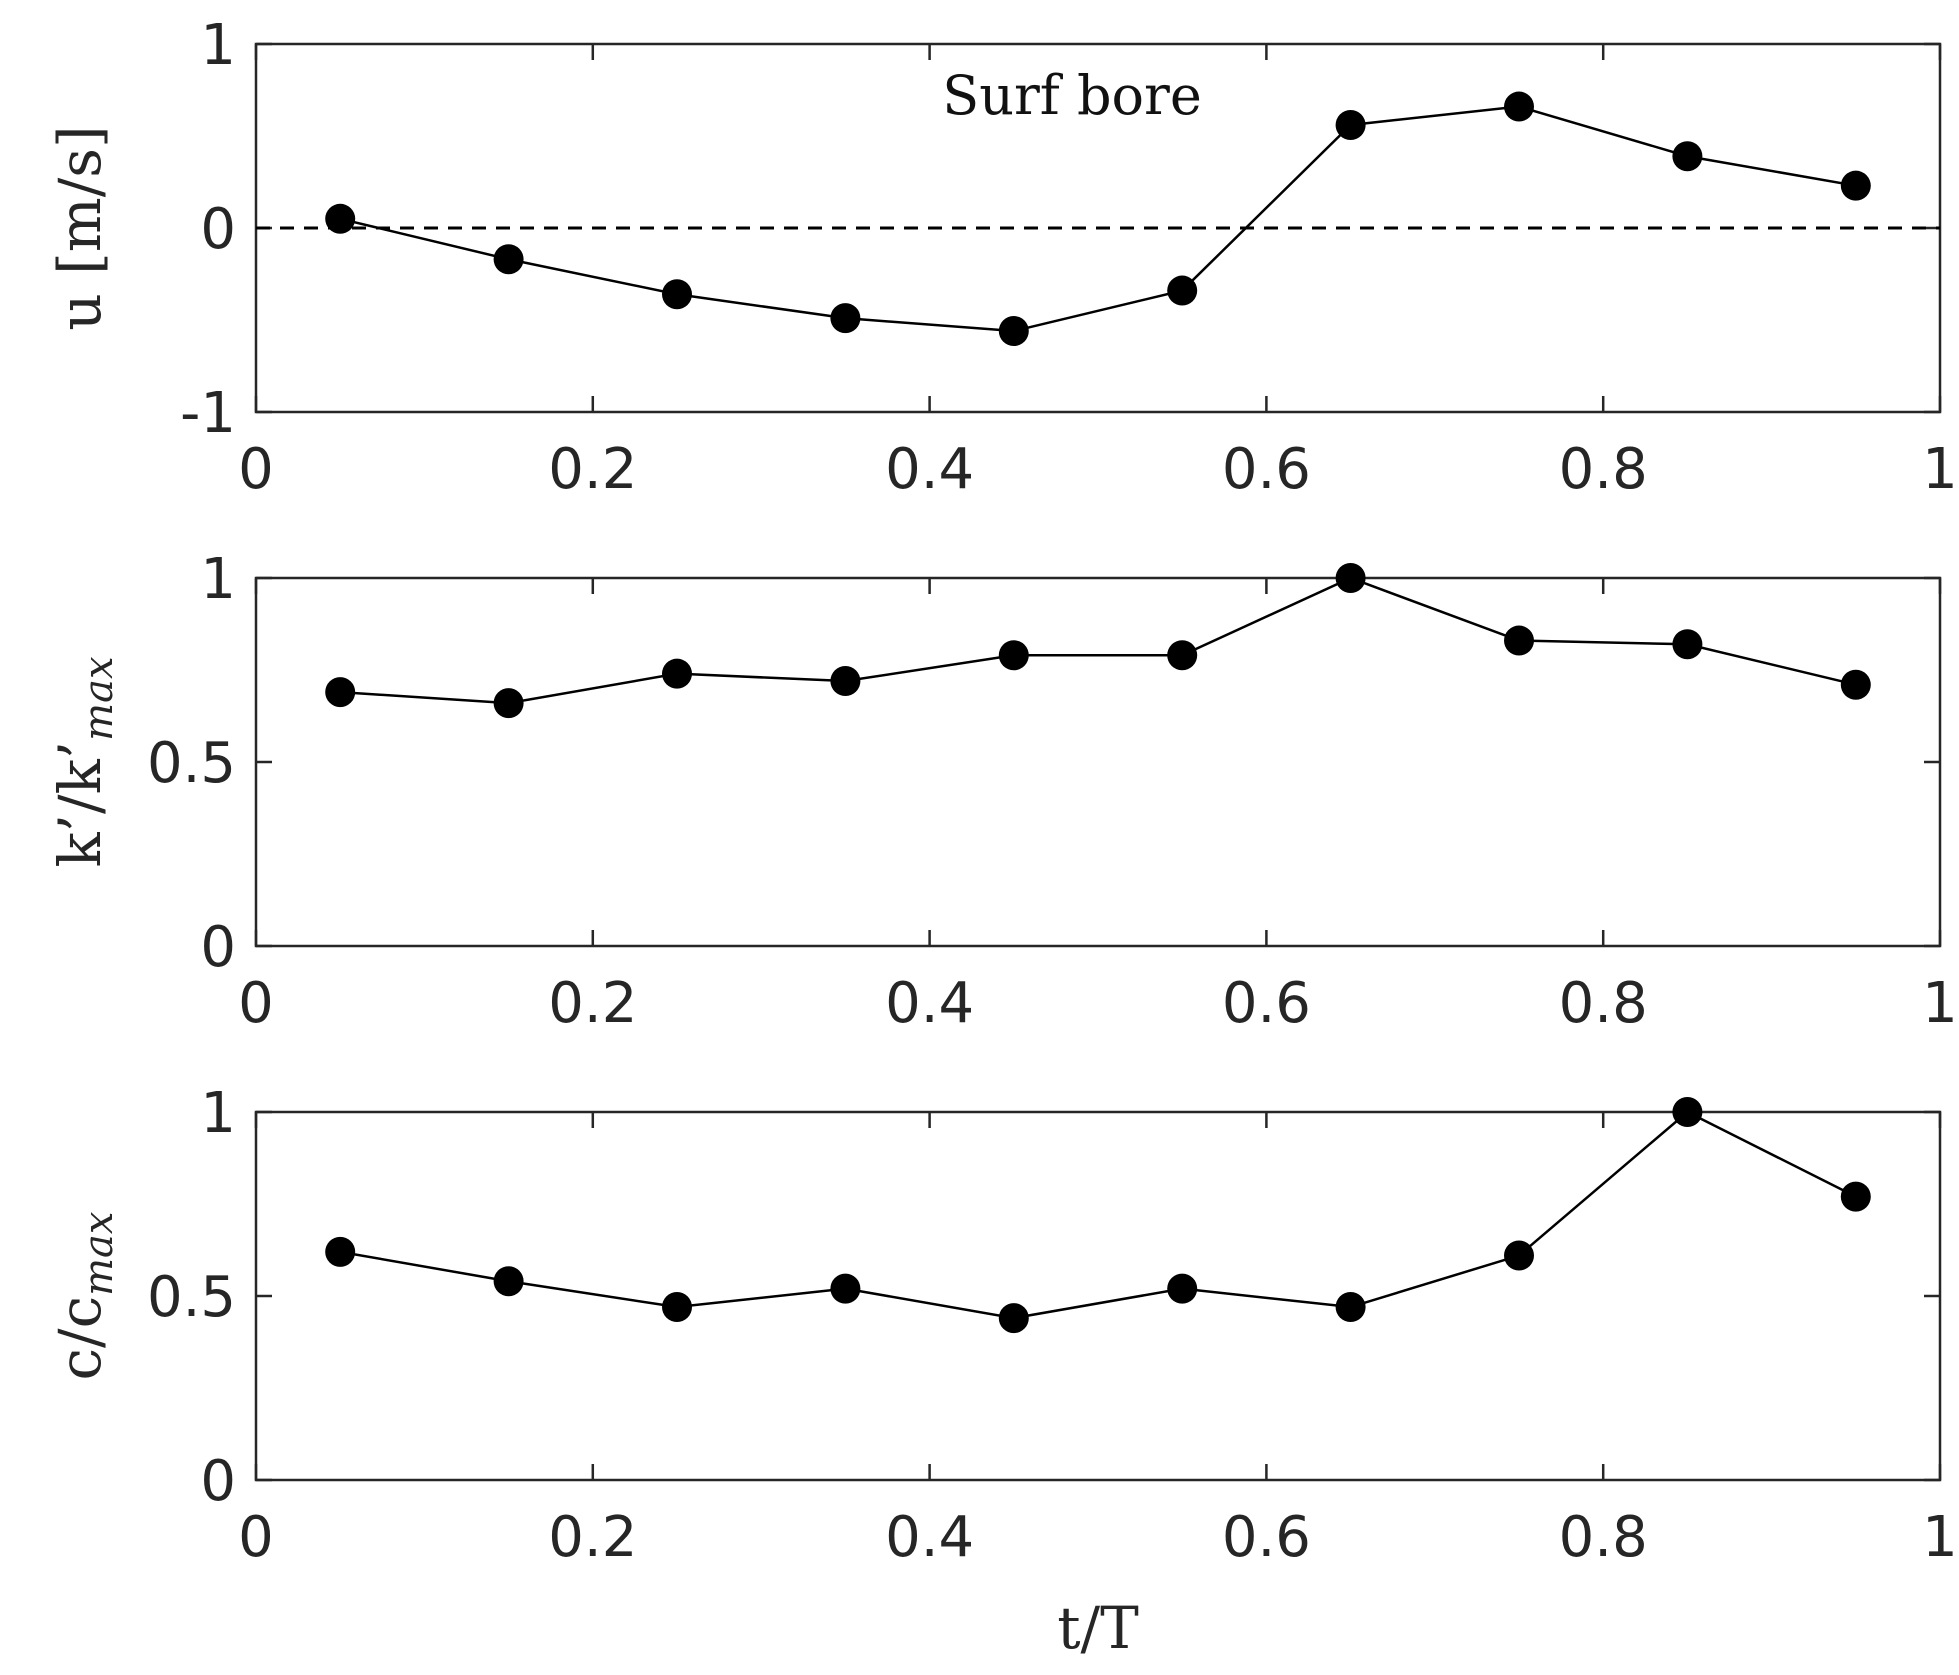 This screenshot has width=1959, height=1675. Describe the element at coordinates (1098, 1628) in the screenshot. I see `x-axis-label: t/T` at that location.